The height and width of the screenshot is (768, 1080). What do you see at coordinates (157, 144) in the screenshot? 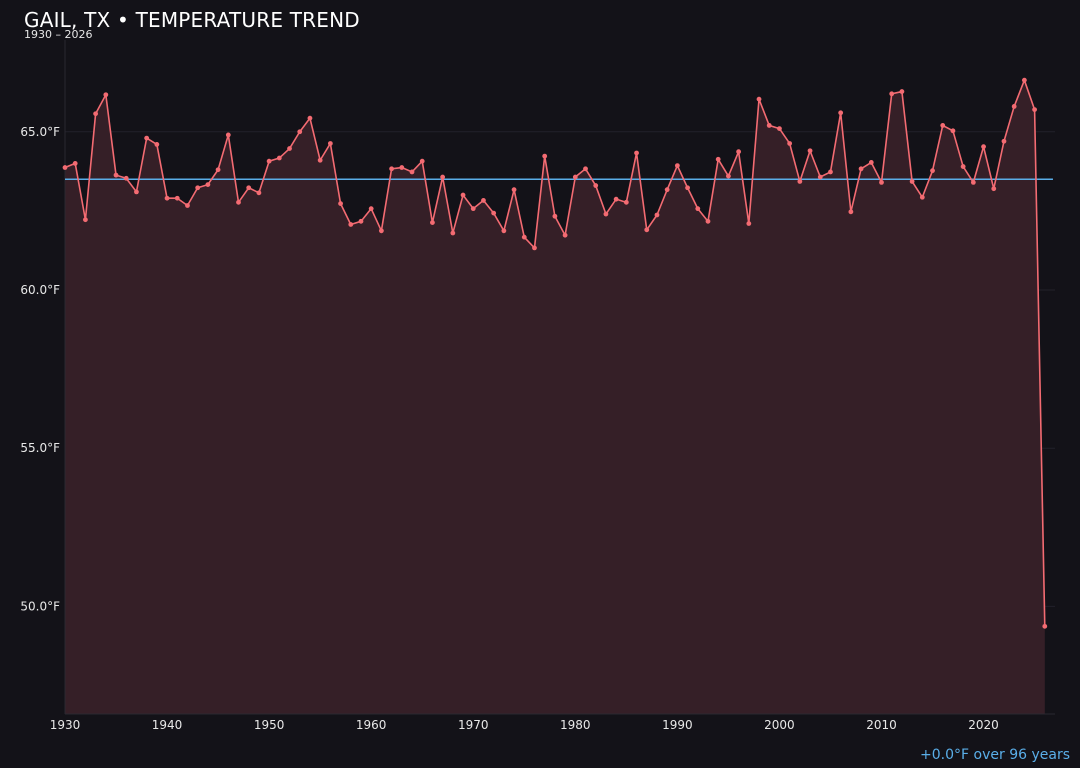
I see `data-point-1939` at bounding box center [157, 144].